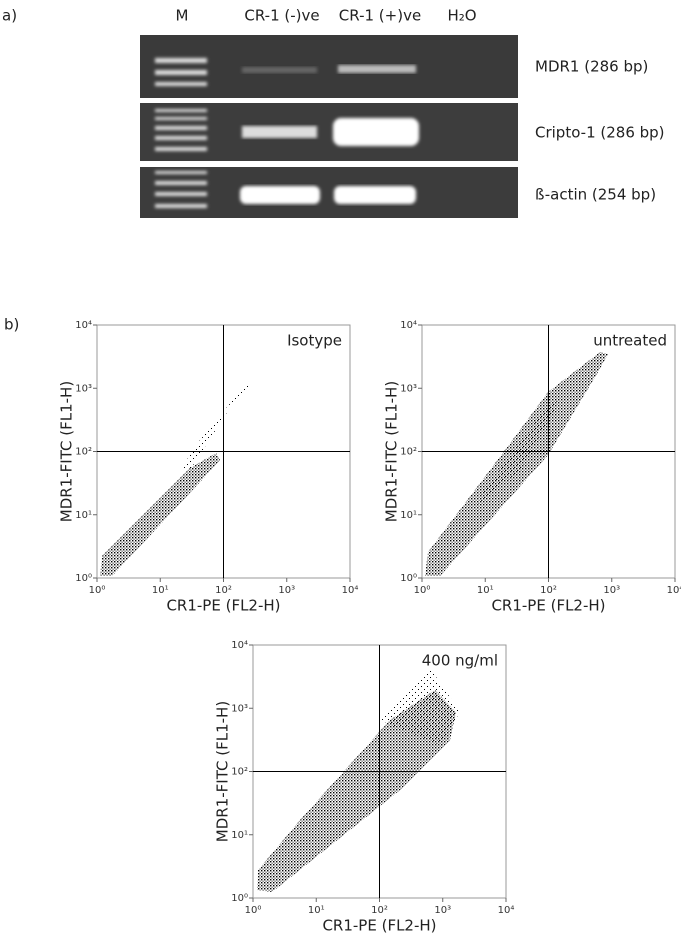 The height and width of the screenshot is (936, 681). Describe the element at coordinates (11, 325) in the screenshot. I see `panel-label: b)` at that location.